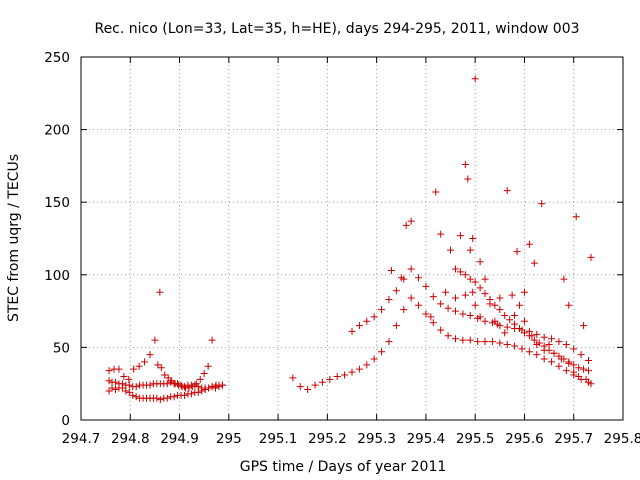  I want to click on x-tick-label: 294.8, so click(130, 439).